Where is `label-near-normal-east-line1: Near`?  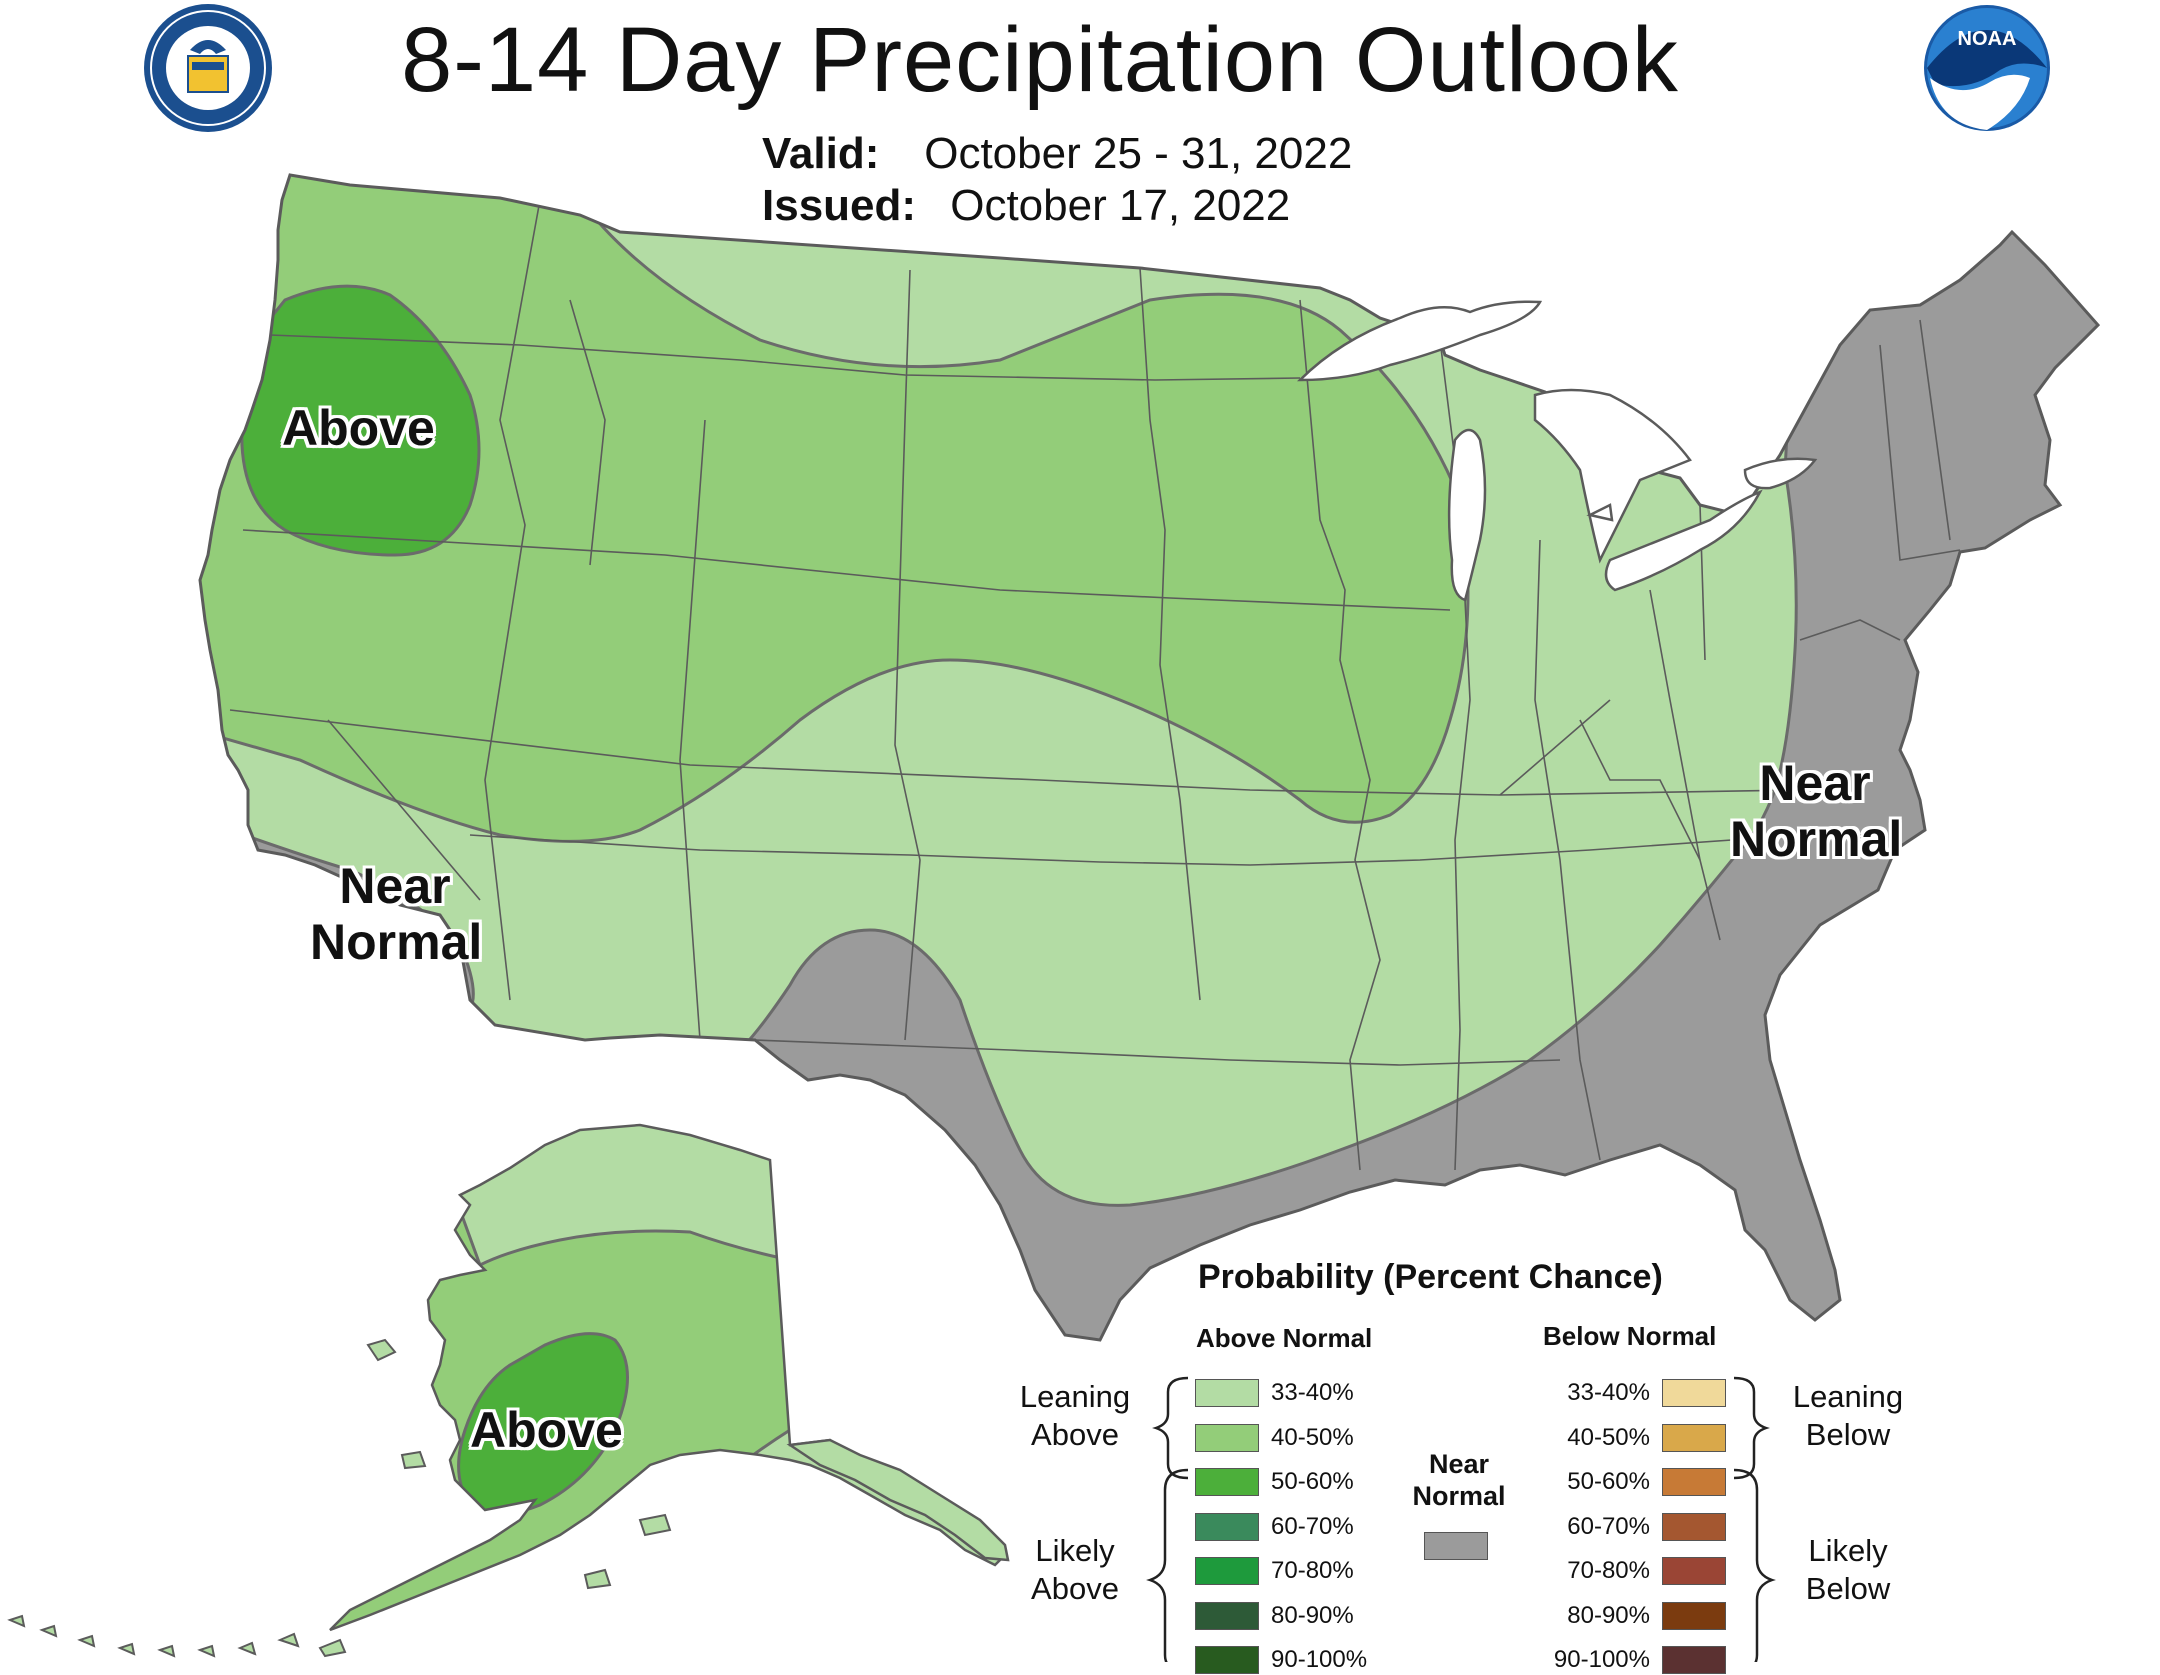 label-near-normal-east-line1: Near is located at coordinates (1815, 783).